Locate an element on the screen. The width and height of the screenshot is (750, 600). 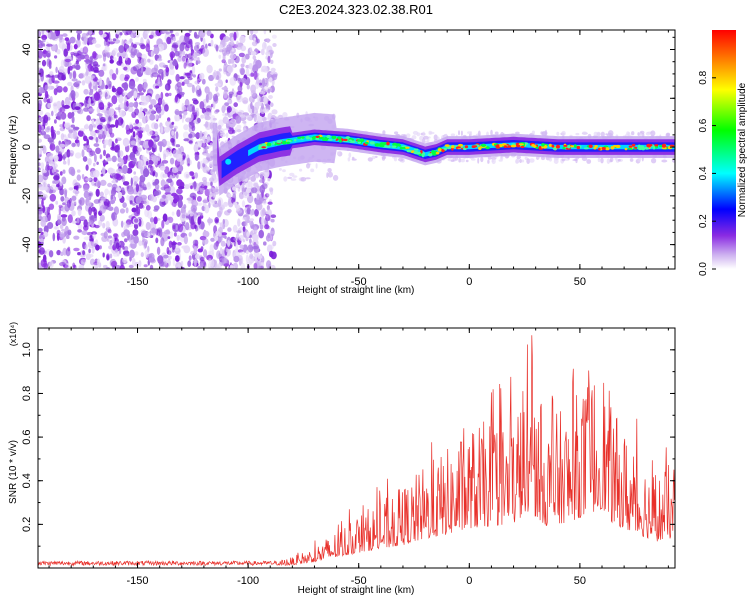
snr-x-label: Height of straight line (km) is located at coordinates (356, 590).